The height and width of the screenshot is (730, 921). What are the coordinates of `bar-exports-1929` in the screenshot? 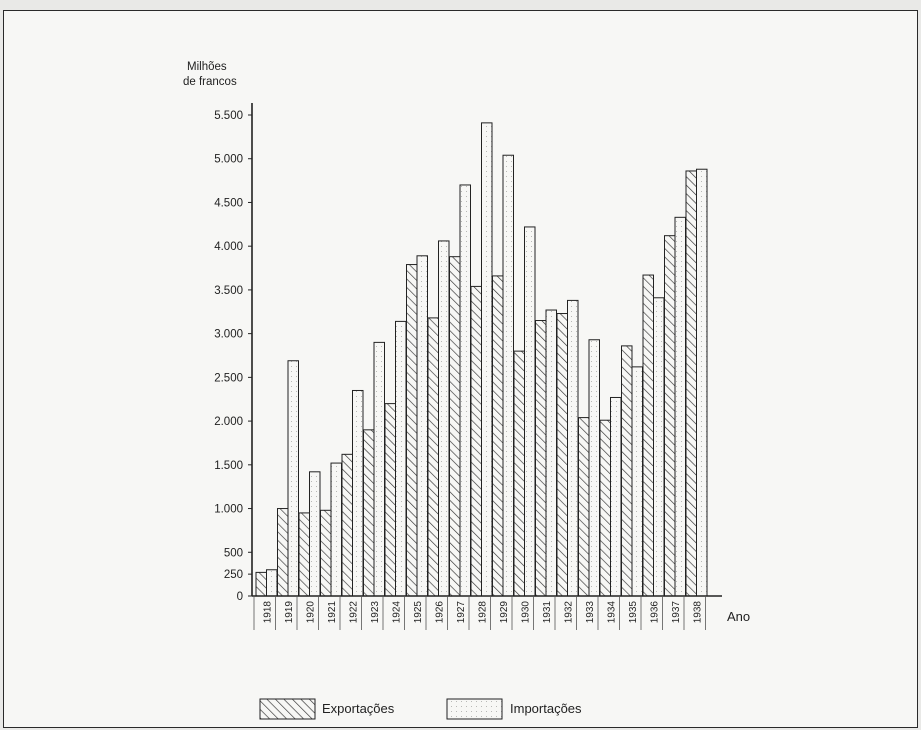 It's located at (498, 436).